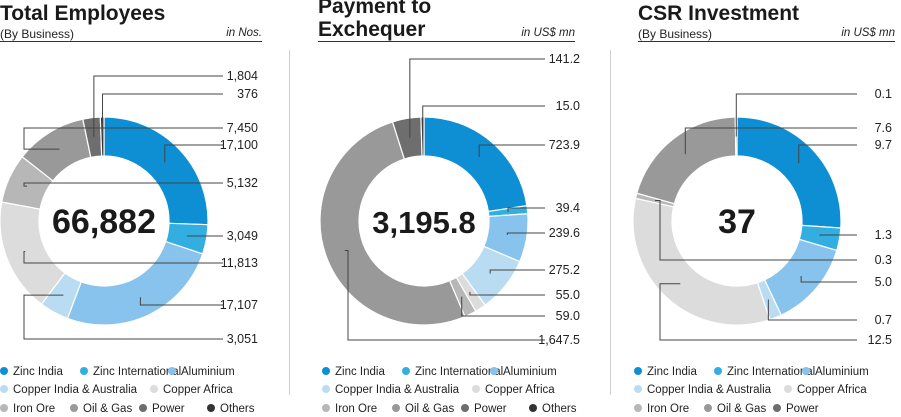 The height and width of the screenshot is (417, 901). What do you see at coordinates (104, 222) in the screenshot?
I see `center-total-label: 66,882` at bounding box center [104, 222].